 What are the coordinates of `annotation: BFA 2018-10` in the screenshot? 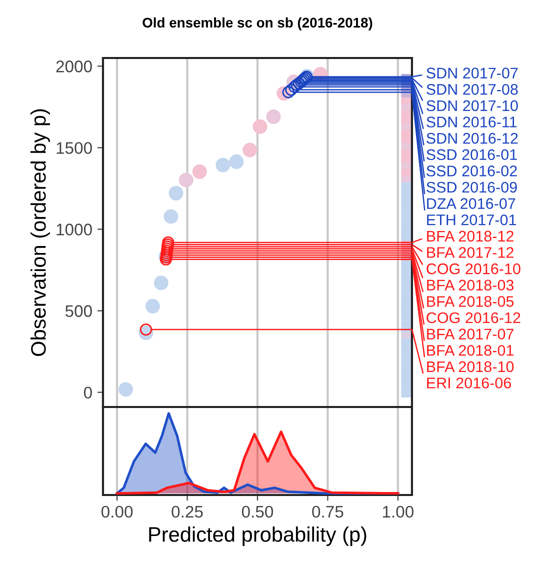 It's located at (470, 366).